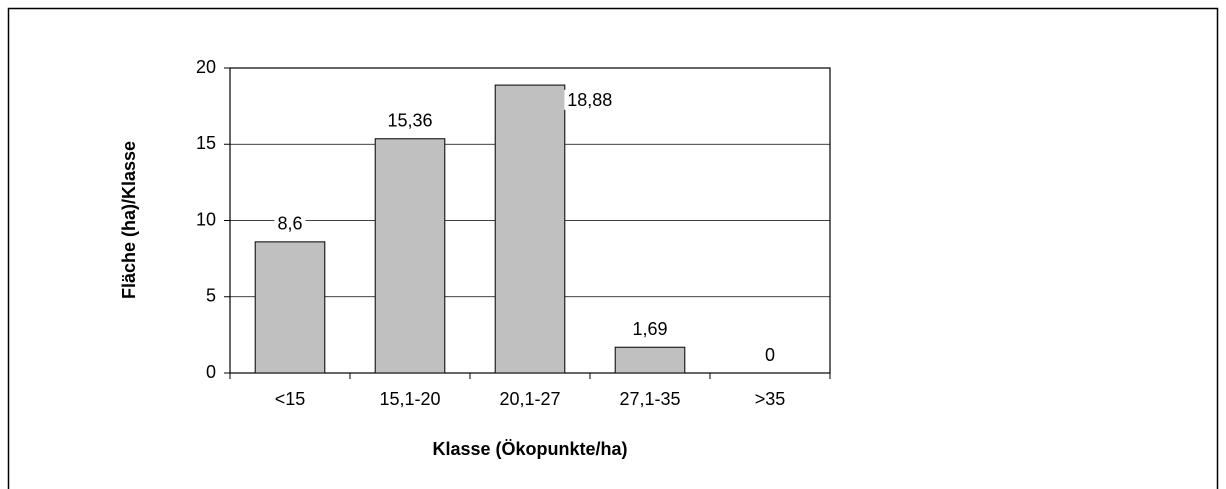 Image resolution: width=1226 pixels, height=489 pixels. I want to click on y-tick-label: 15, so click(206, 143).